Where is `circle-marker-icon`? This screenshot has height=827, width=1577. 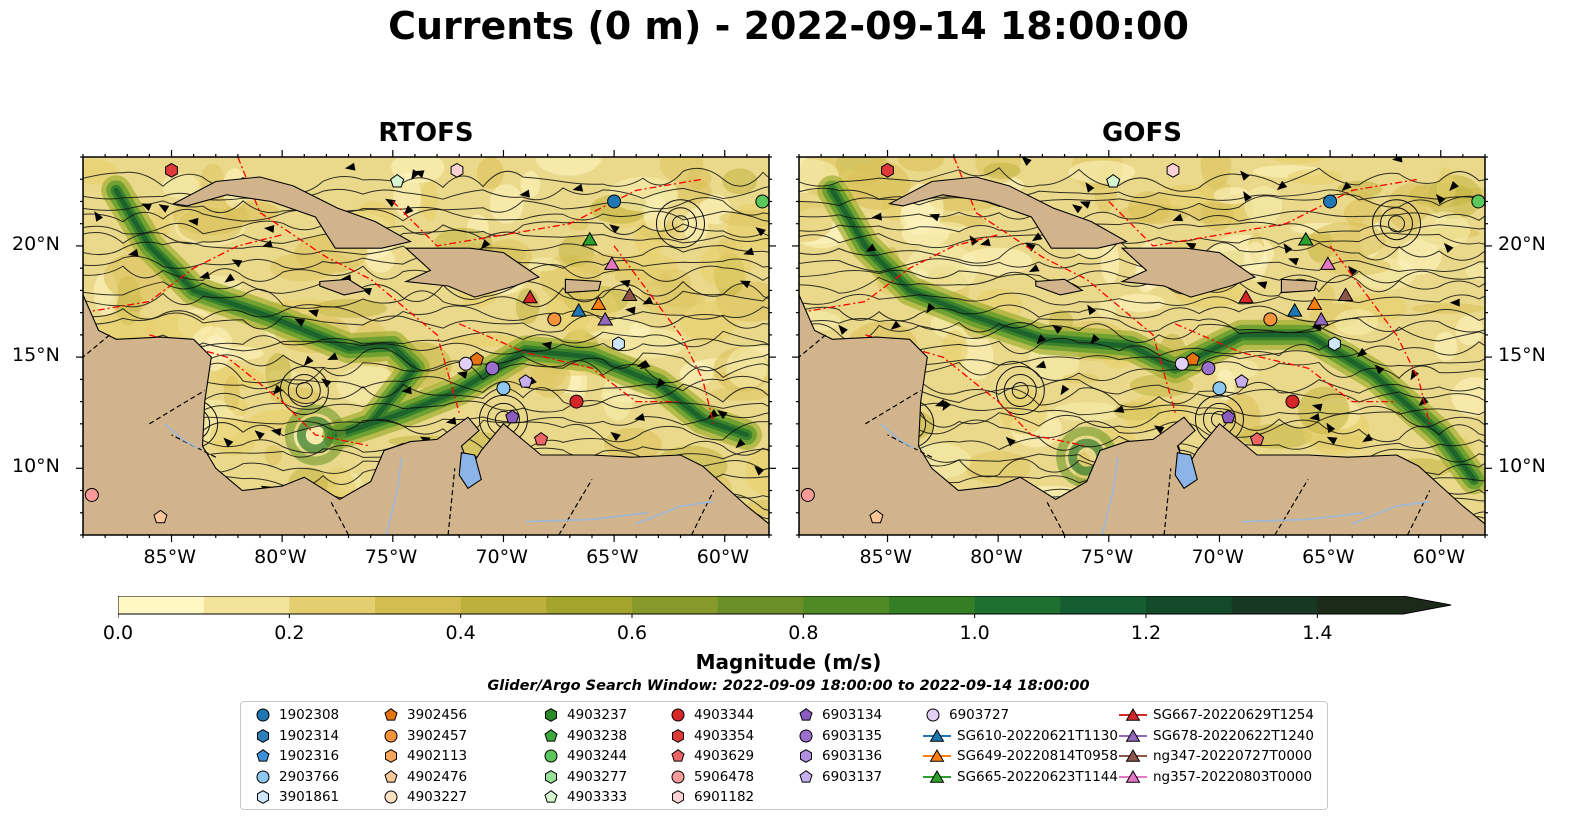 circle-marker-icon is located at coordinates (933, 715).